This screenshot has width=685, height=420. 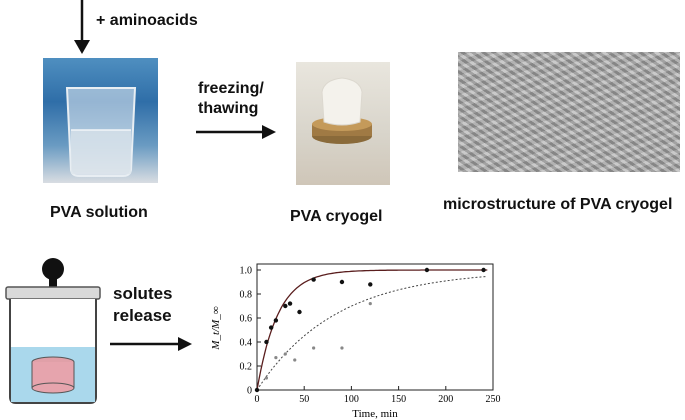 What do you see at coordinates (101, 132) in the screenshot?
I see `beaker-icon` at bounding box center [101, 132].